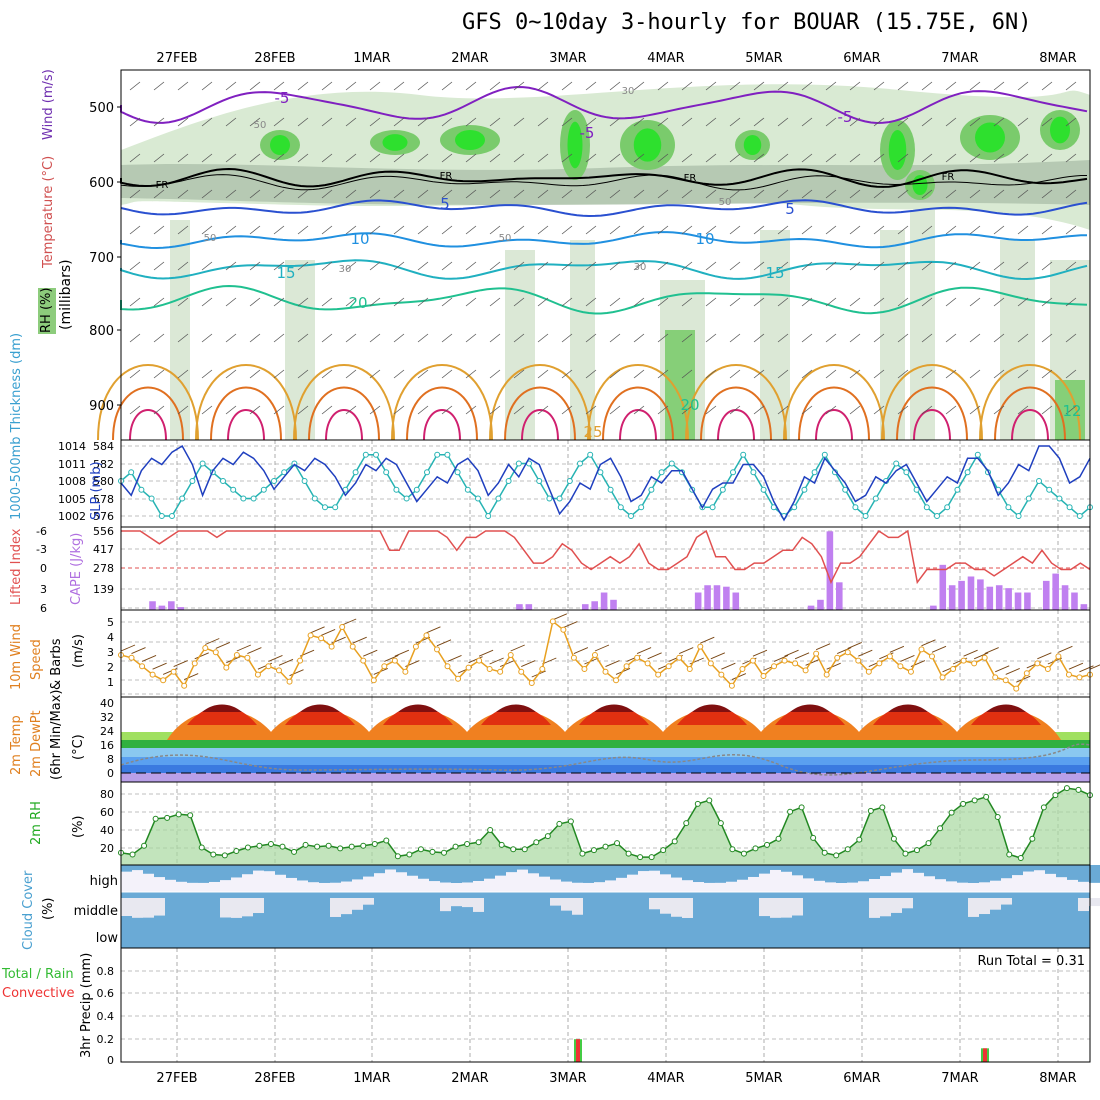  What do you see at coordinates (357, 303) in the screenshot?
I see `contour-label: 20` at bounding box center [357, 303].